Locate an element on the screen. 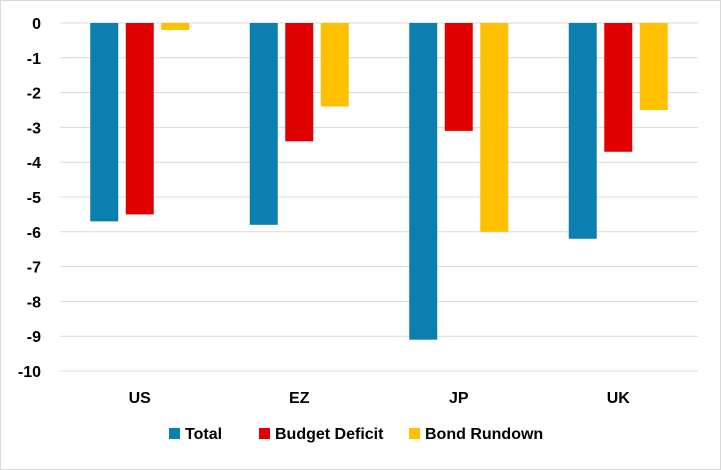 The width and height of the screenshot is (721, 470). legend-label: Bond Rundown is located at coordinates (484, 434).